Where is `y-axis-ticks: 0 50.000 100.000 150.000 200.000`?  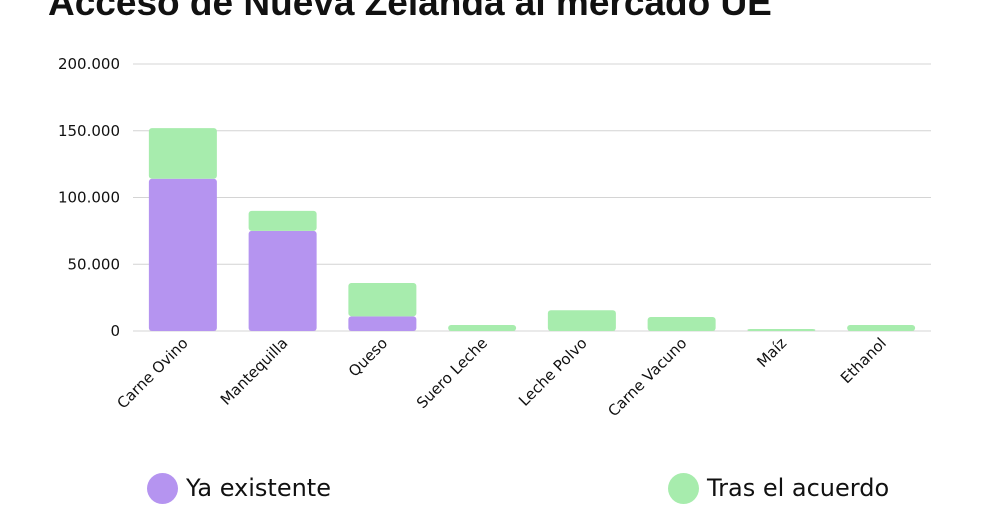 y-axis-ticks: 0 50.000 100.000 150.000 200.000 is located at coordinates (89, 197).